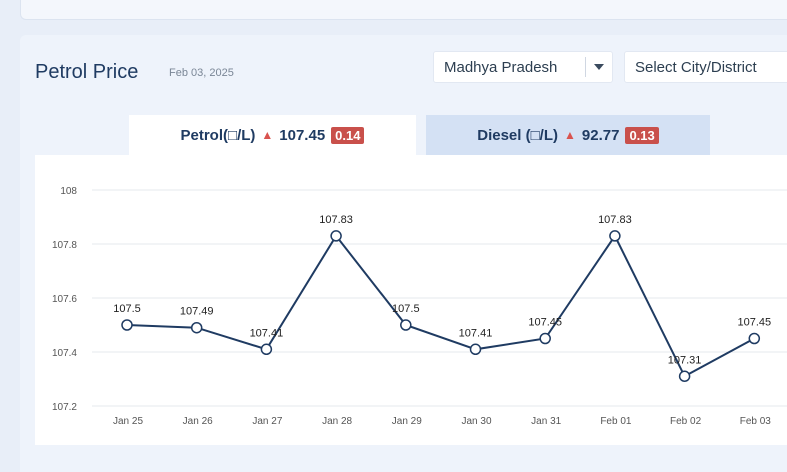 The height and width of the screenshot is (472, 787). I want to click on change-badge: 0.14, so click(348, 135).